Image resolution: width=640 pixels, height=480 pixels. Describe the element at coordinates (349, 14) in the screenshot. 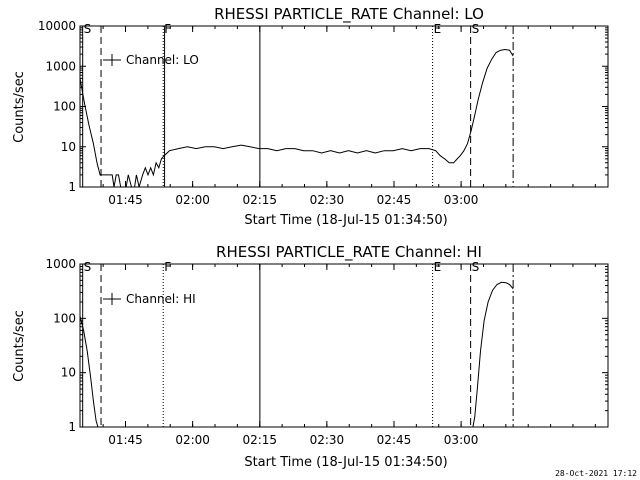

I see `chart-title-lo: RHESSI PARTICLE_RATE Channel: LO` at that location.